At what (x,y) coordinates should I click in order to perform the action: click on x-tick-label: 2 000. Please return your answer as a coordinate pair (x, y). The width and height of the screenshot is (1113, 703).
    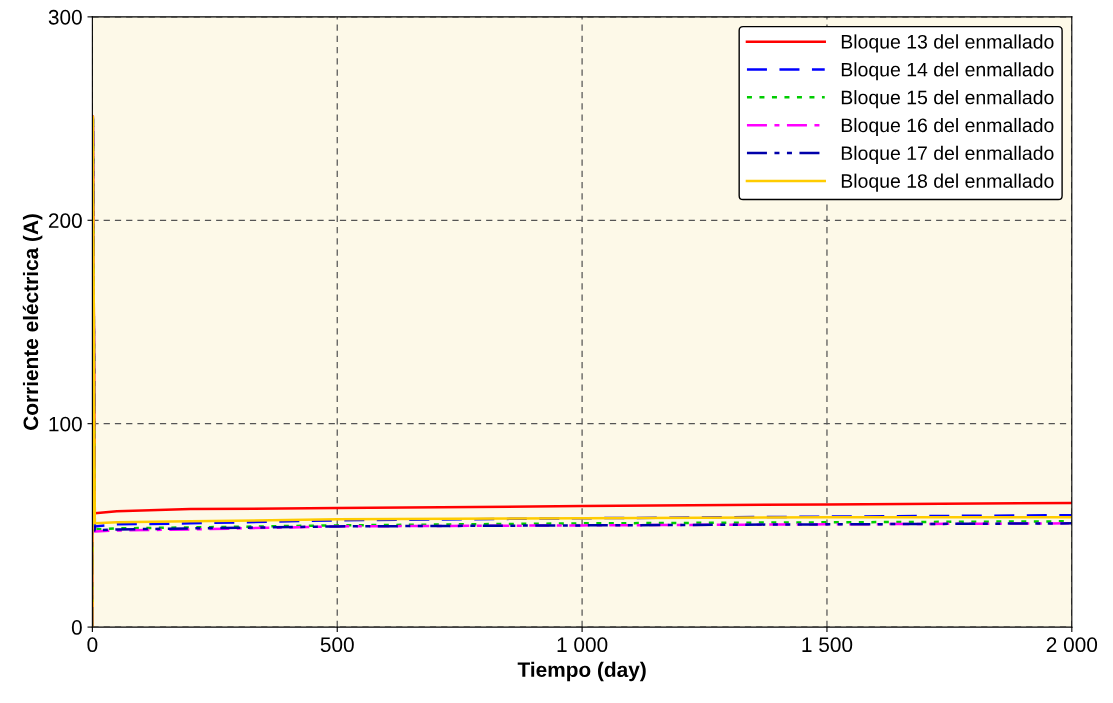
    Looking at the image, I should click on (1072, 645).